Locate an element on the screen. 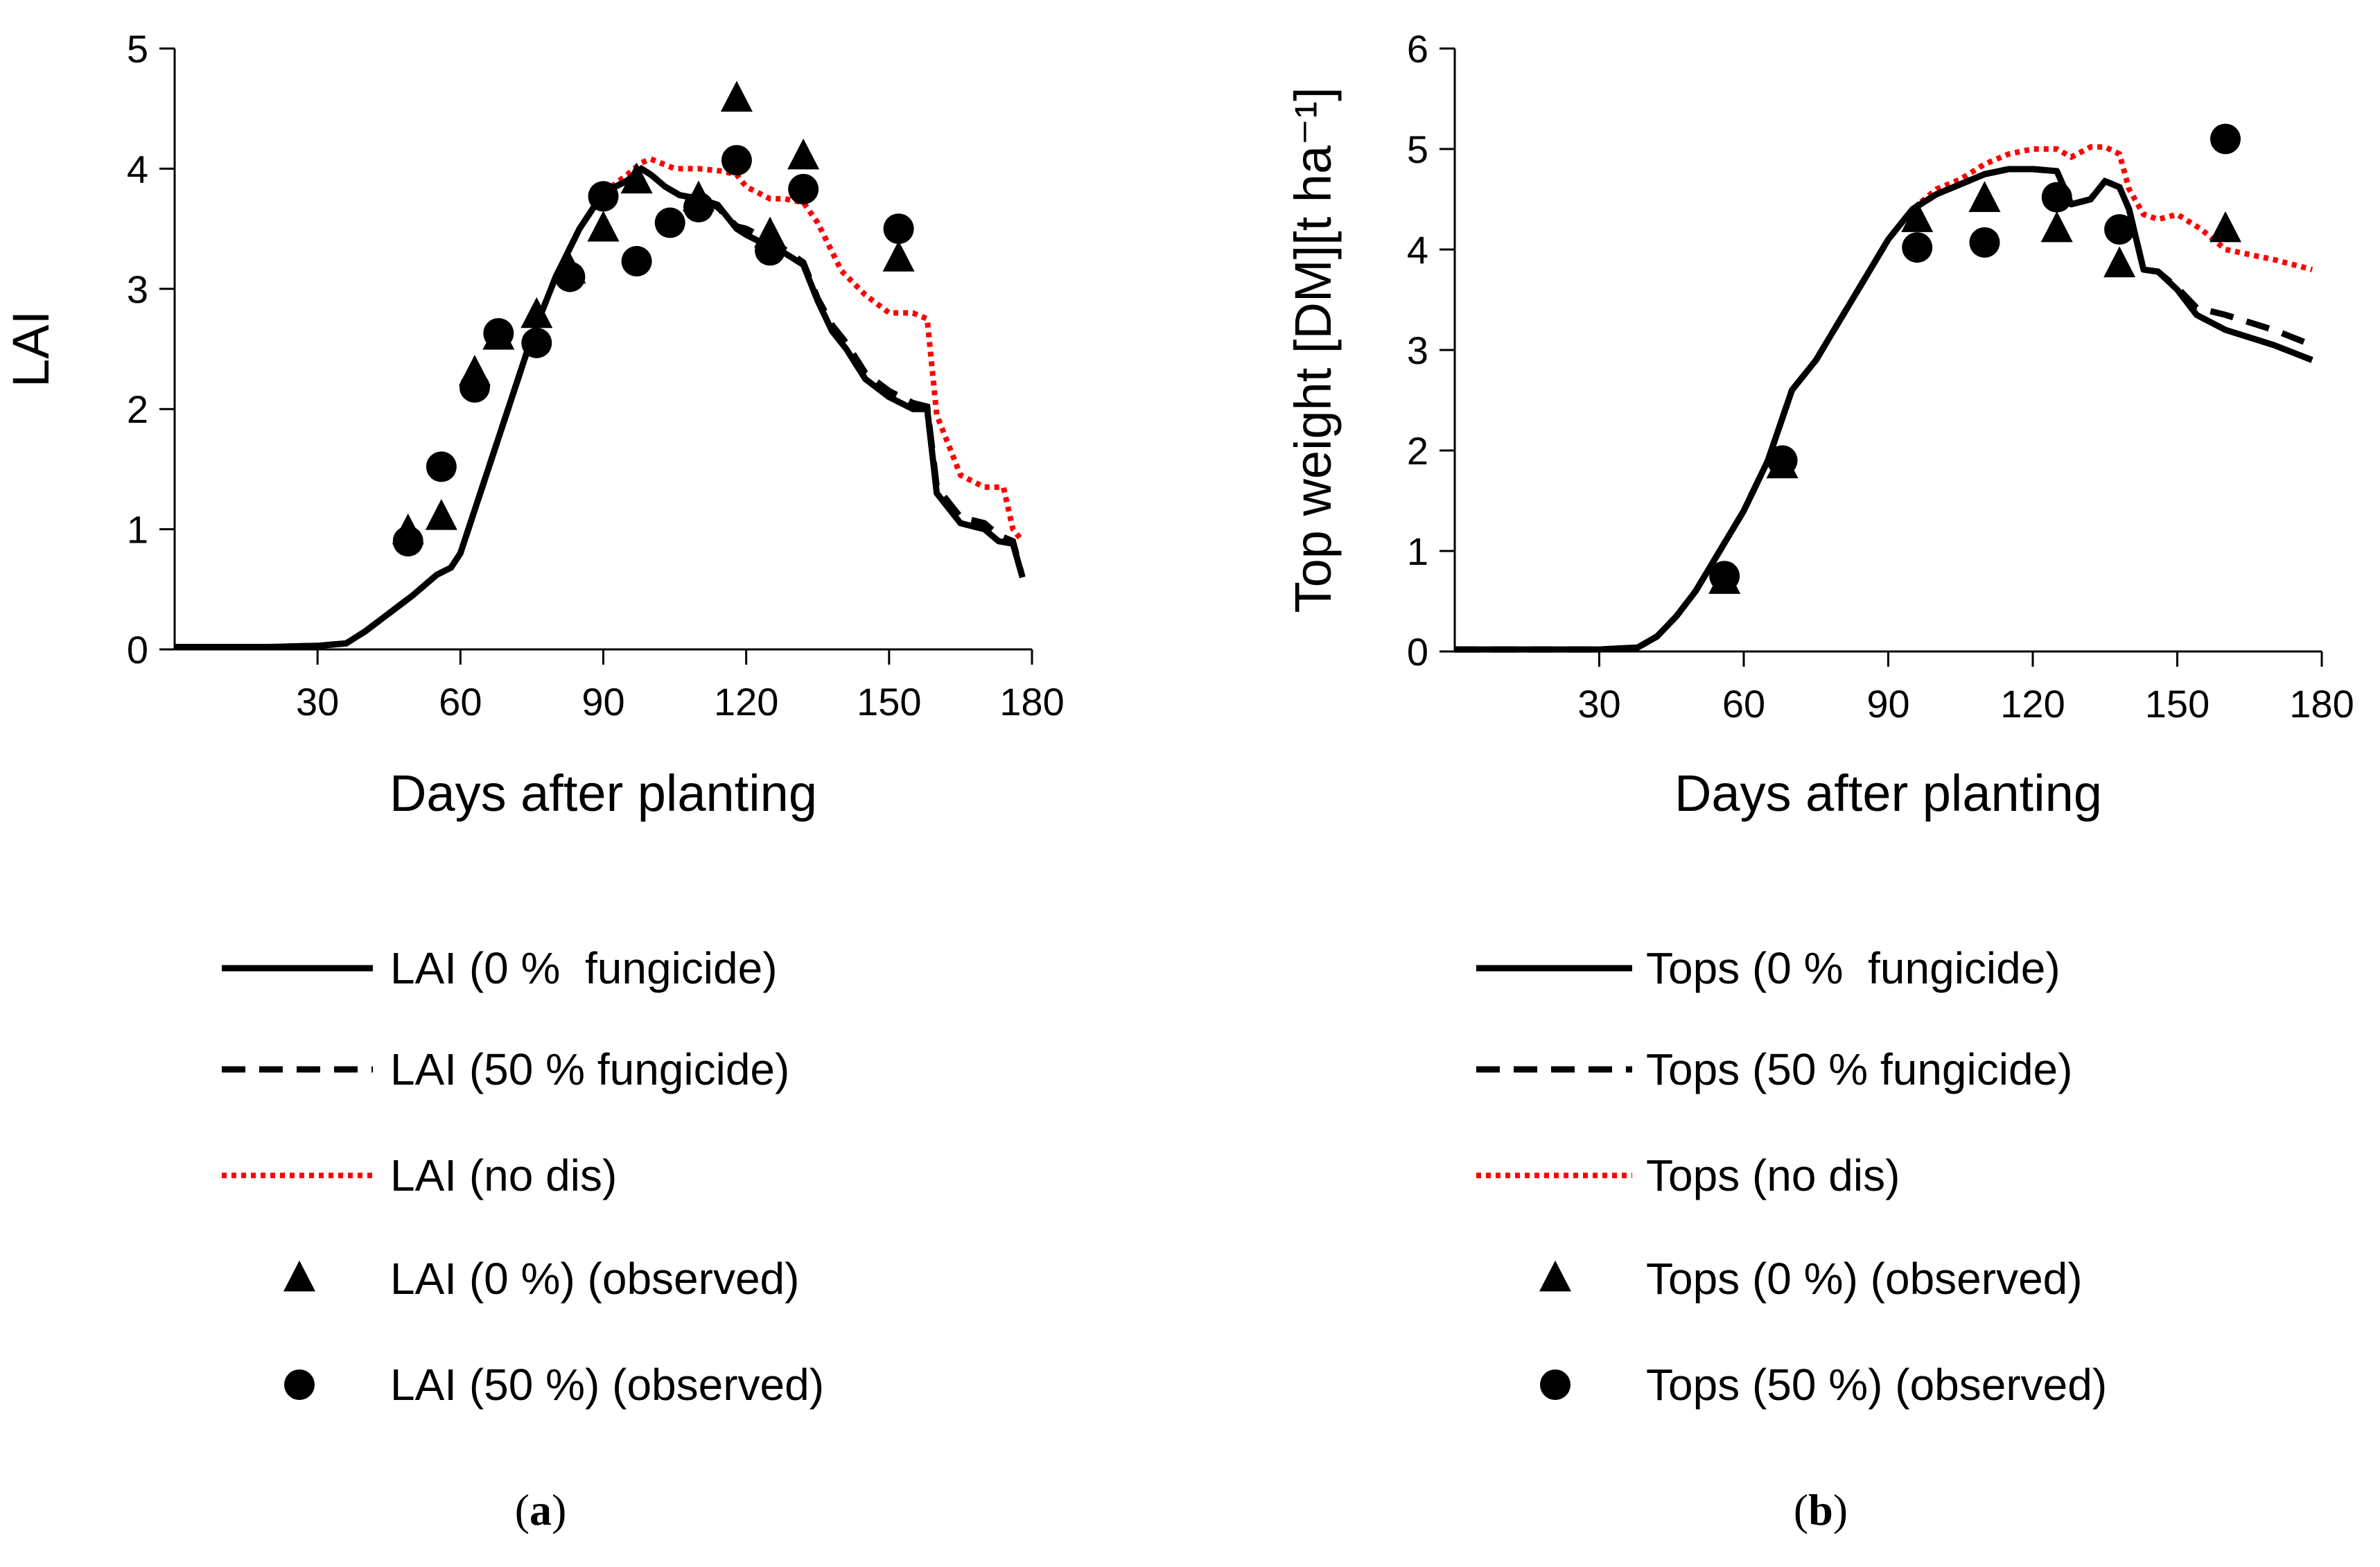 This screenshot has height=1567, width=2380. legend-item: Tops (50 % fungicide) is located at coordinates (1774, 1069).